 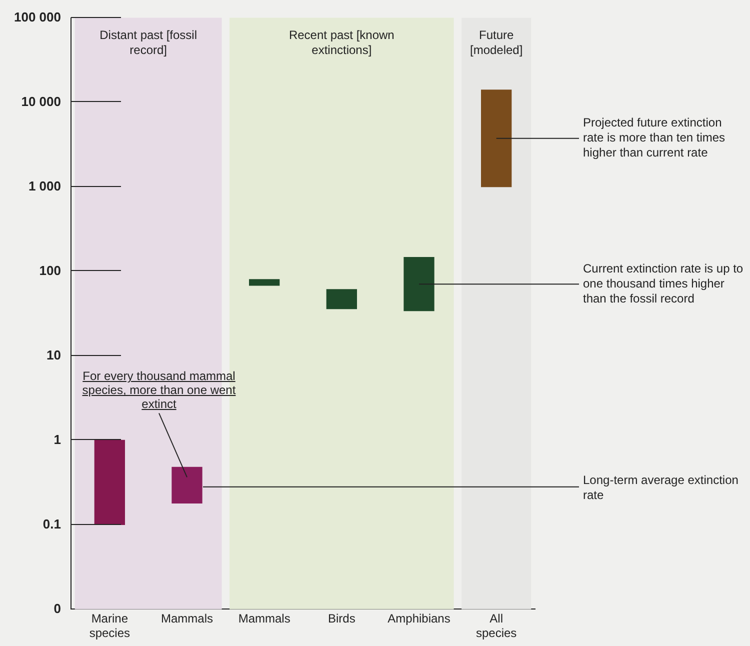 I want to click on text: Current extinction rate is up to one thousand times higher than the fossil record, so click(x=663, y=283).